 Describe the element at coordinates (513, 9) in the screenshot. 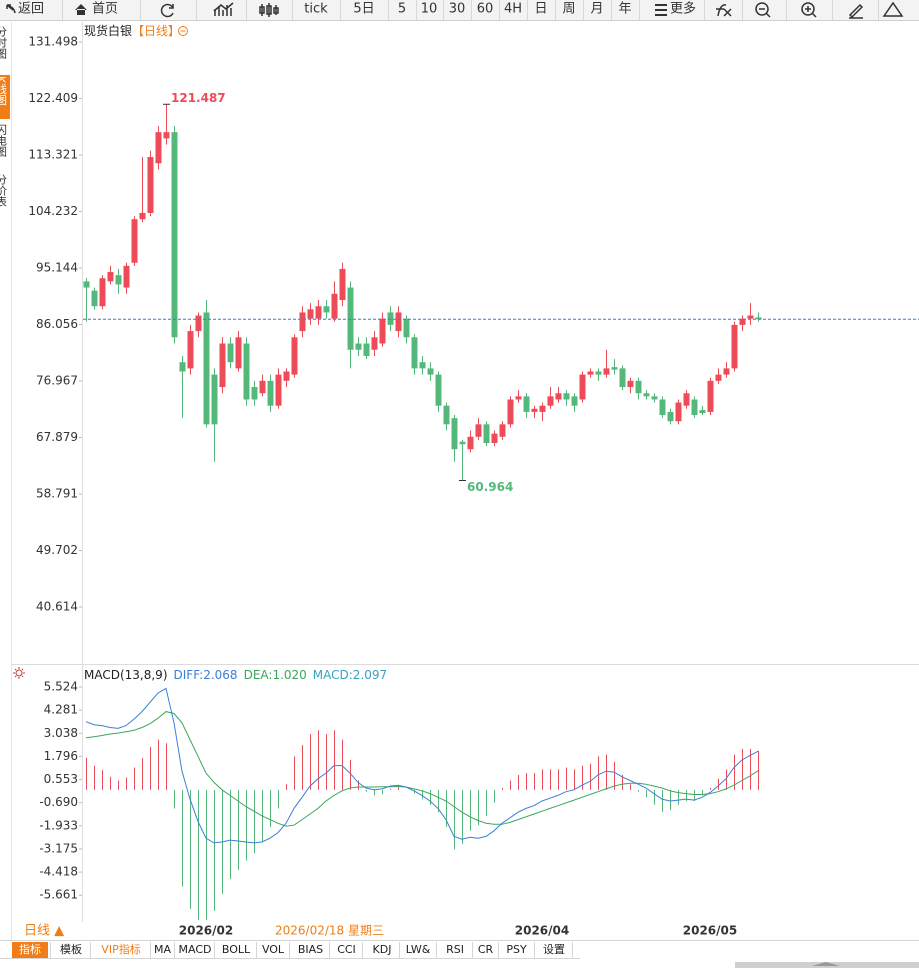

I see `toolbar-button: 4H` at that location.